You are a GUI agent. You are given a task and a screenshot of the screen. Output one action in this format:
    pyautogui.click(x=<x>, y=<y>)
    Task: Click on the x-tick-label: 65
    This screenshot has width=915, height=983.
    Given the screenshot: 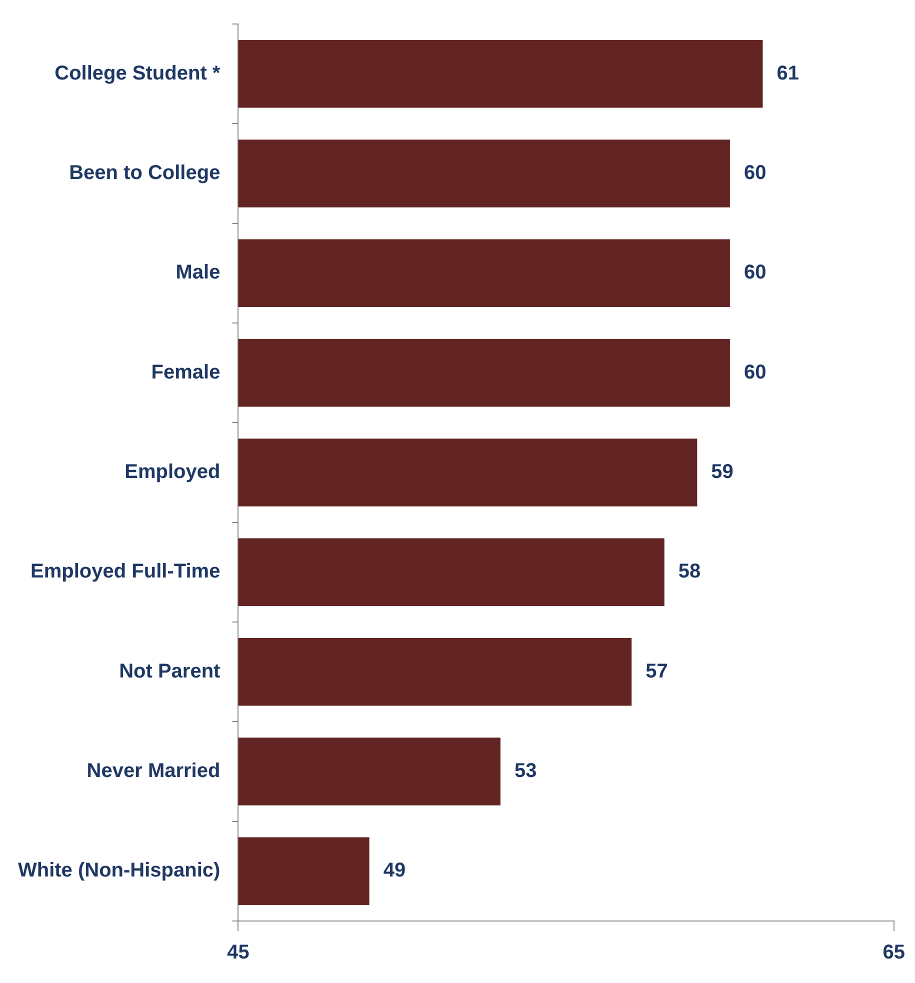 What is the action you would take?
    pyautogui.click(x=893, y=953)
    